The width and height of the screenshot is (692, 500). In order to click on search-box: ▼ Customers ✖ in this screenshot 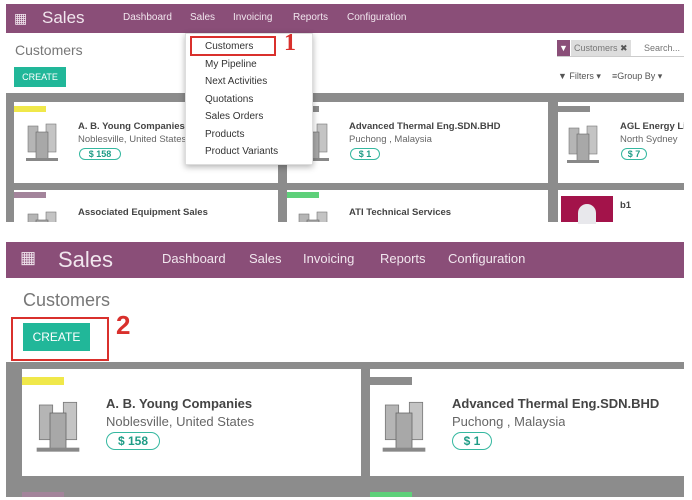, I will do `click(620, 48)`.